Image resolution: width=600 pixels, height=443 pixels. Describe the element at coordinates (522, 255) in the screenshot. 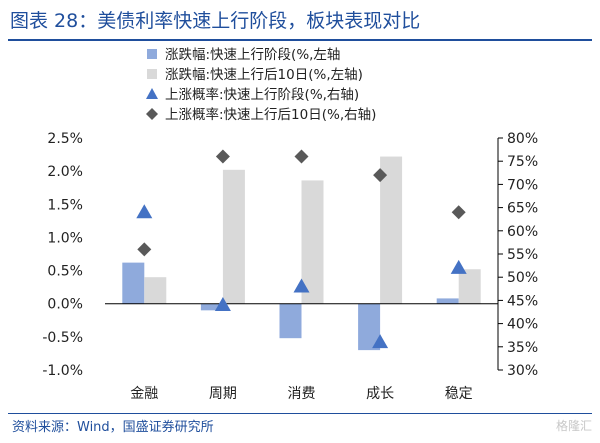

I see `y-right-tick-label: 55%` at that location.